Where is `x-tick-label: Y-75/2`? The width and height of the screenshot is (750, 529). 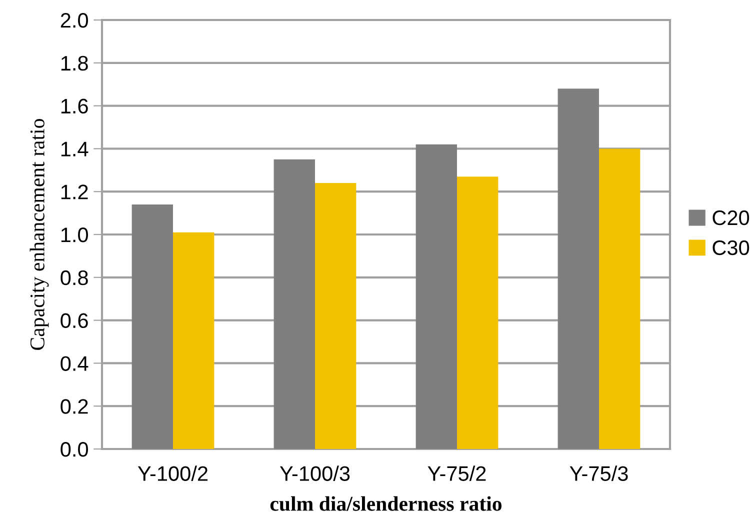 x-tick-label: Y-75/2 is located at coordinates (457, 473).